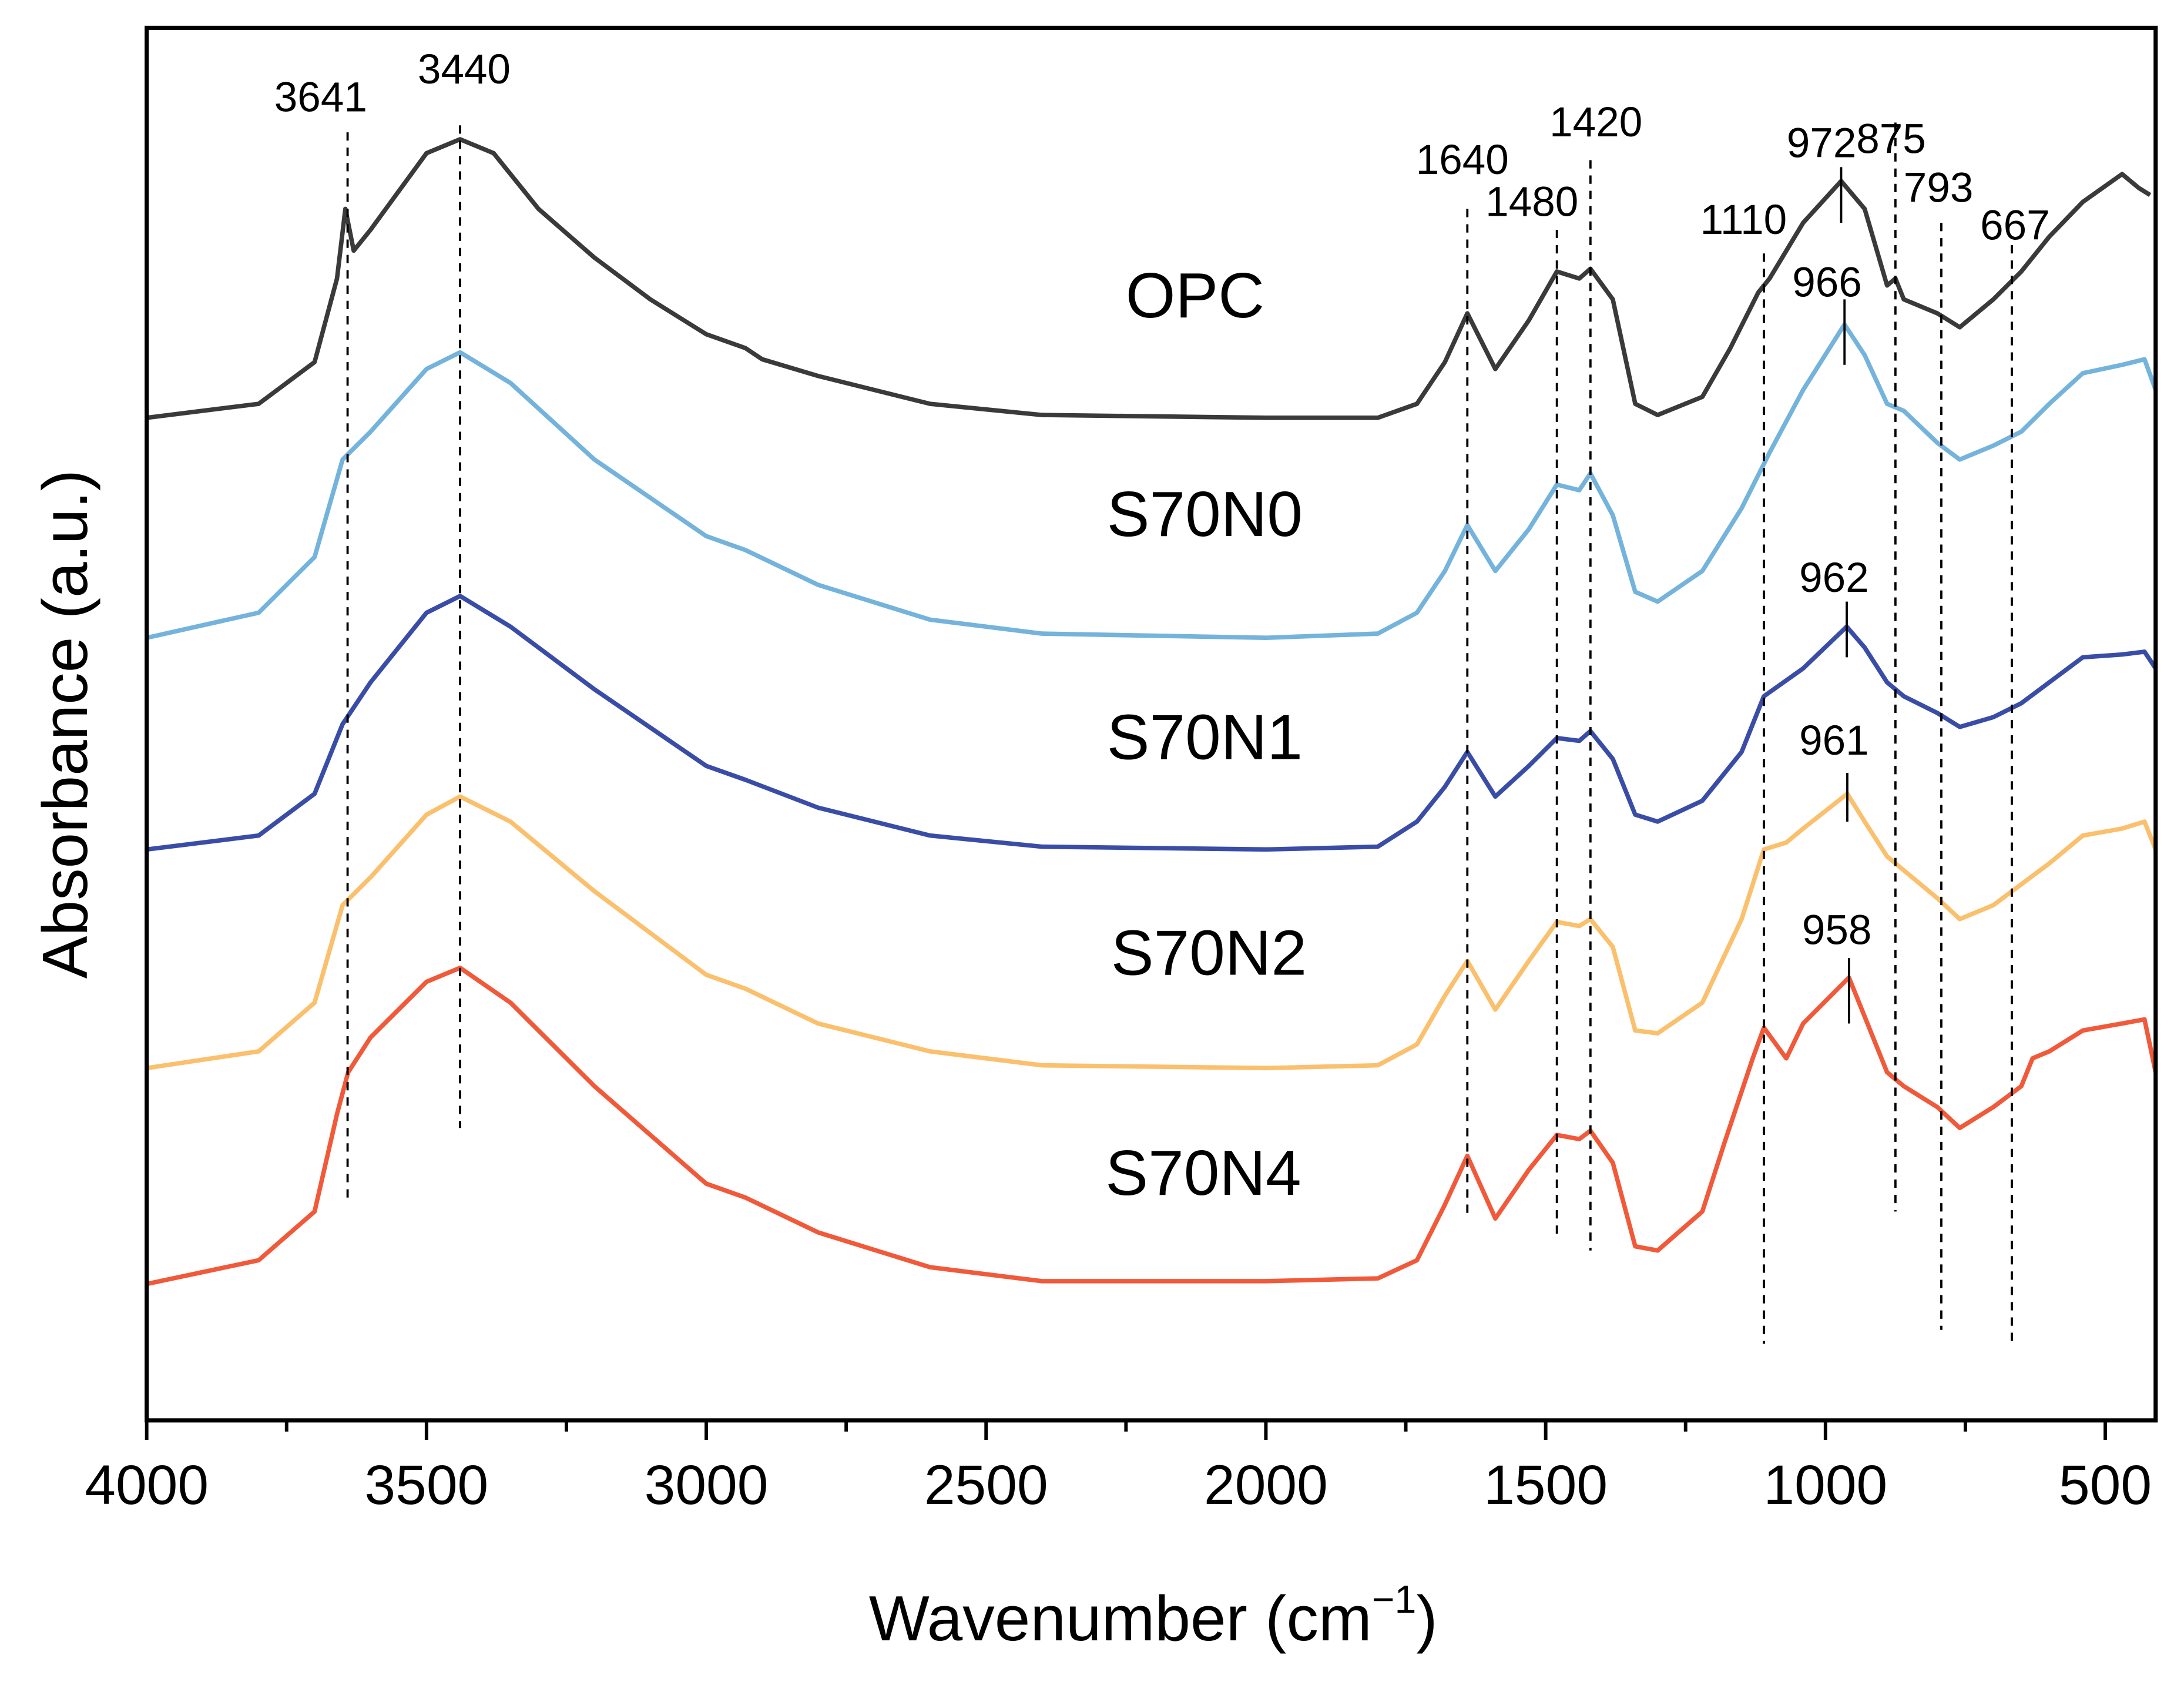 The height and width of the screenshot is (1685, 2184). Describe the element at coordinates (1595, 123) in the screenshot. I see `peak-label-1420: 1420` at that location.